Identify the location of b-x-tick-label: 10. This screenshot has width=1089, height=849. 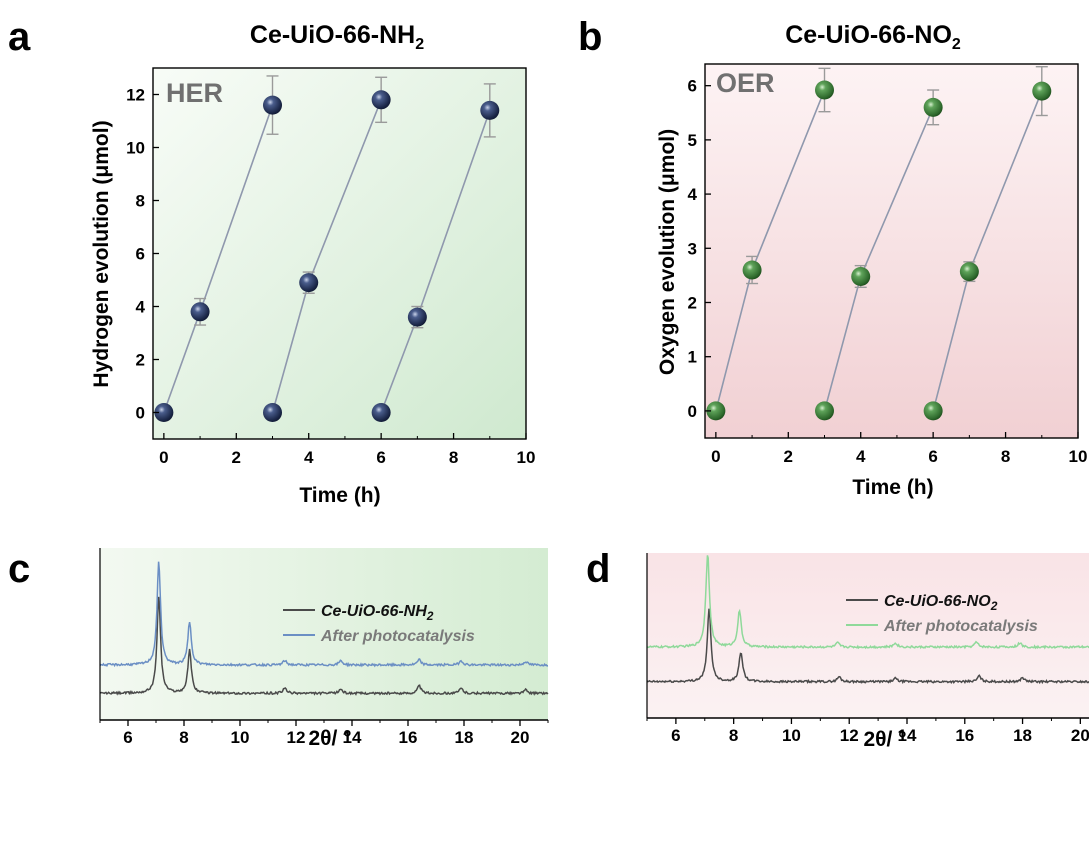
(1078, 456).